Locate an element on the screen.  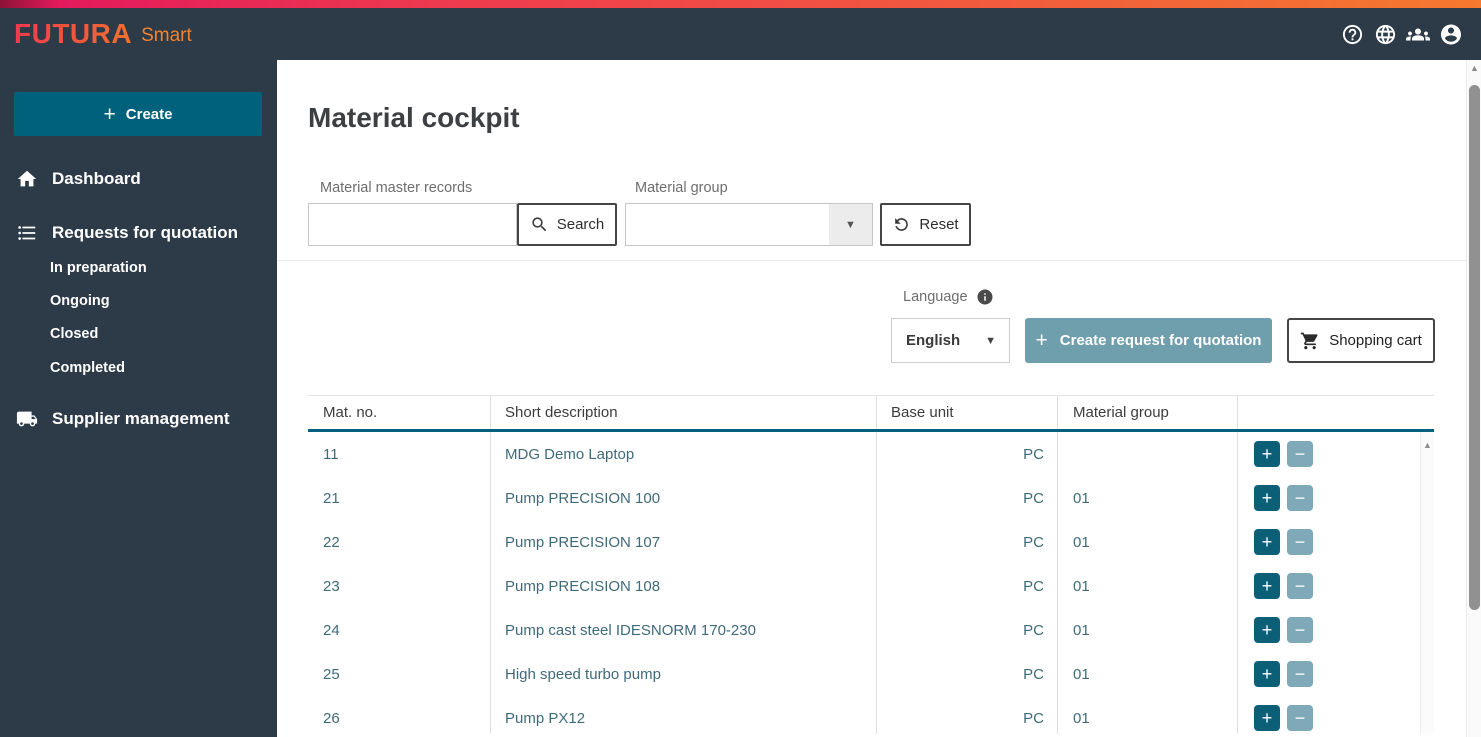
language-label-row: Language is located at coordinates (948, 297).